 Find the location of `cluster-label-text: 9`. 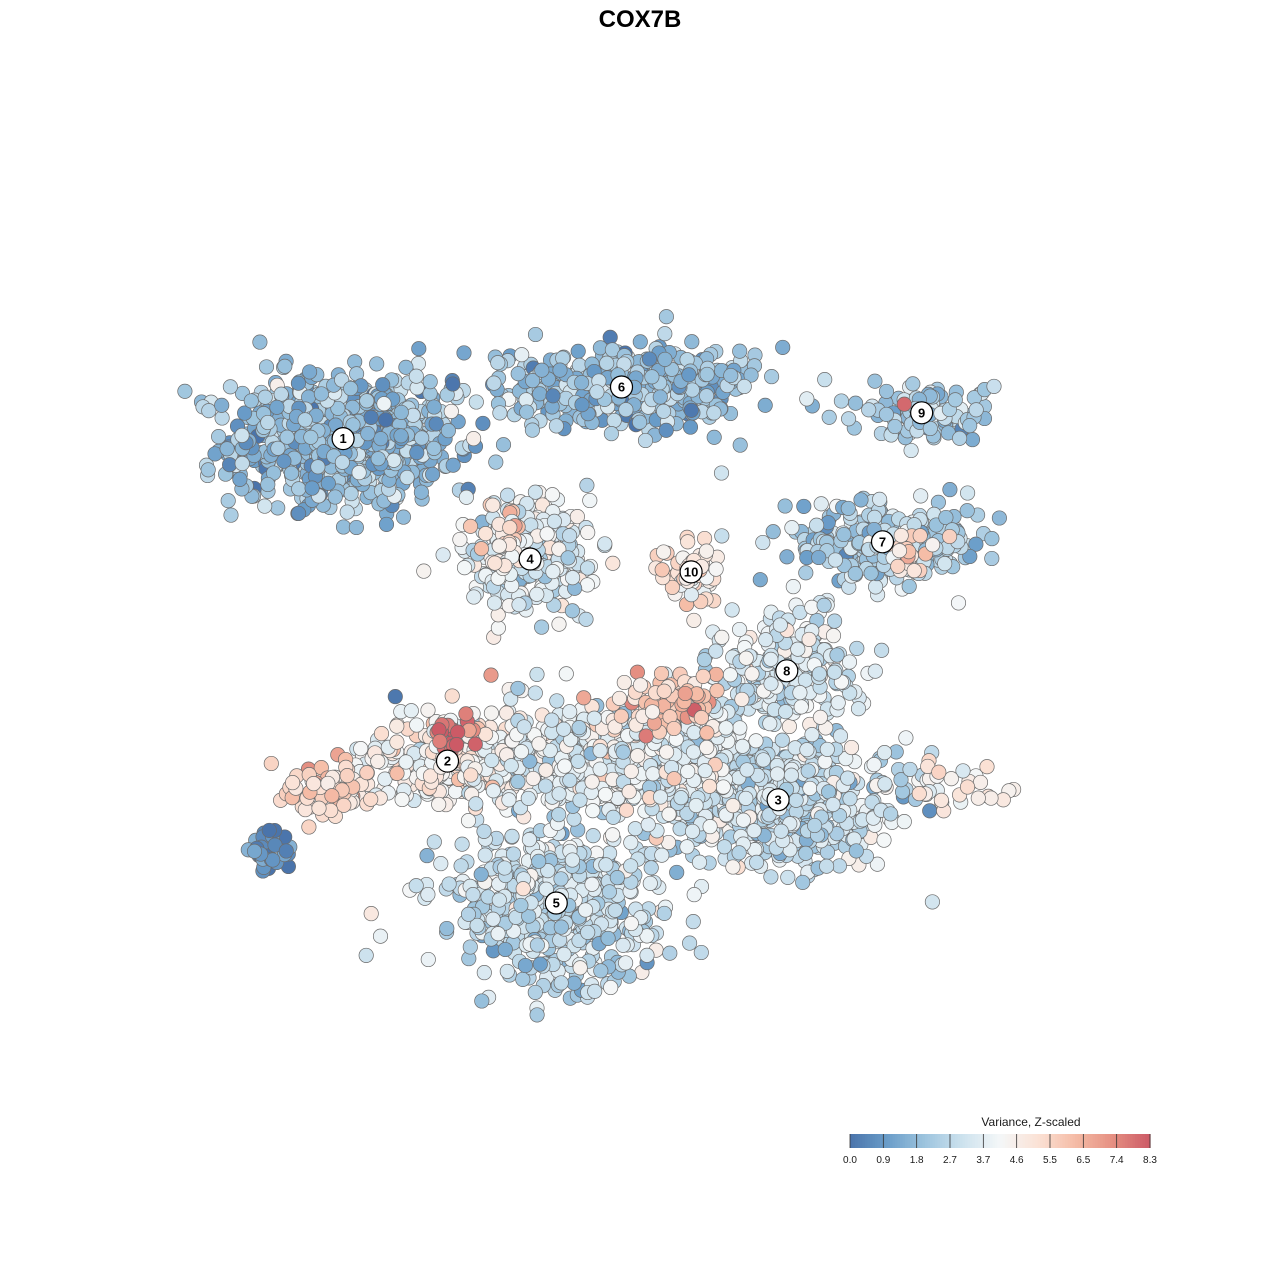

cluster-label-text: 9 is located at coordinates (921, 412).